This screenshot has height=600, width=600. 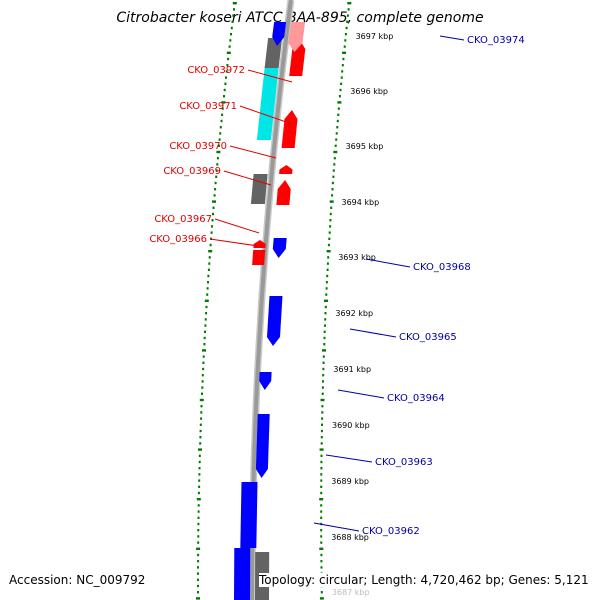 What do you see at coordinates (259, 189) in the screenshot?
I see `other-feature` at bounding box center [259, 189].